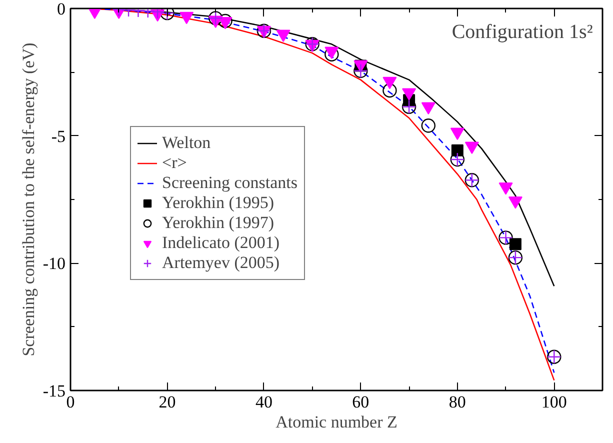 Image resolution: width=613 pixels, height=443 pixels. Describe the element at coordinates (337, 422) in the screenshot. I see `x-axis-title: Atomic number Z` at that location.